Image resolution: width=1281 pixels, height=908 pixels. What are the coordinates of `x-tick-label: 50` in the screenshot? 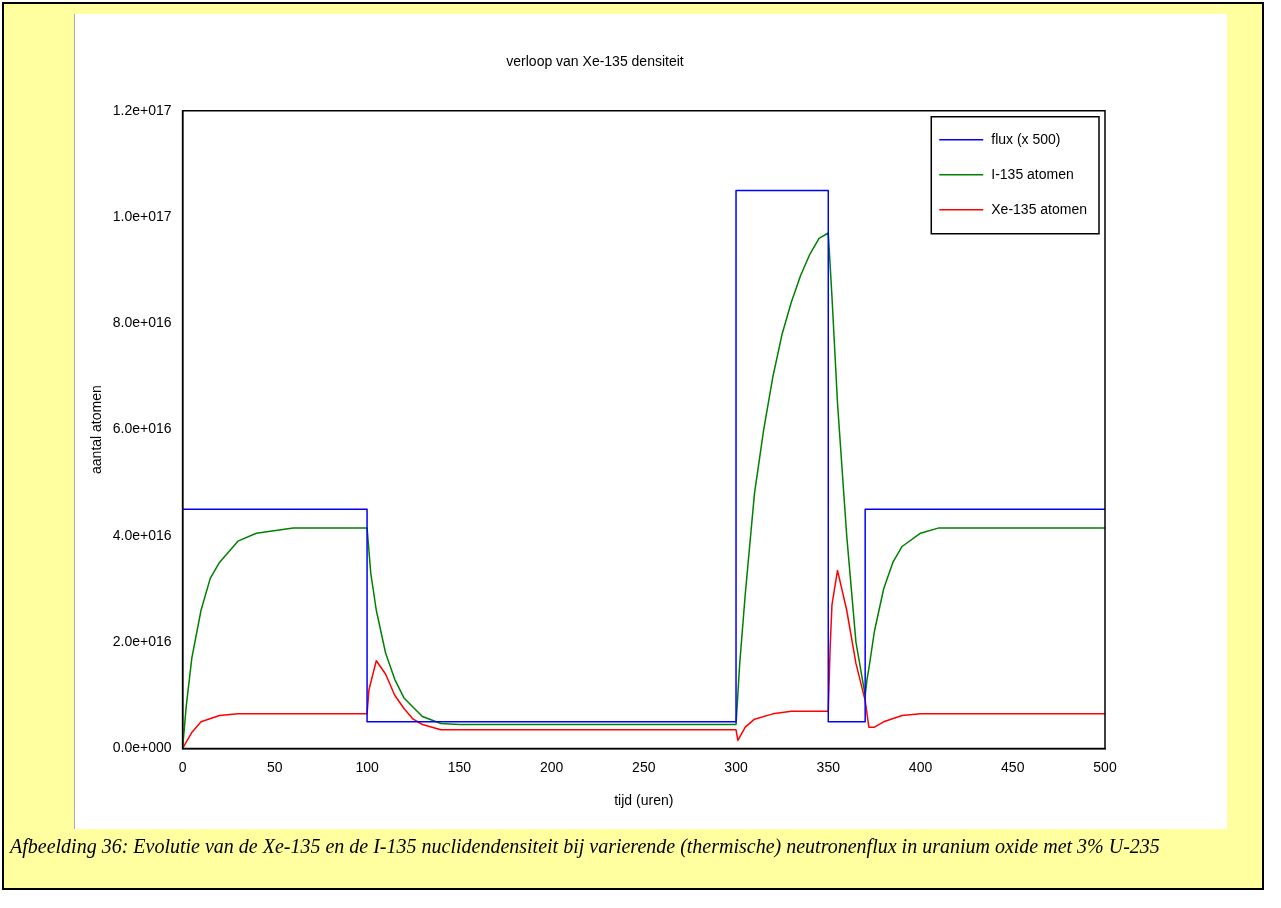 It's located at (275, 766).